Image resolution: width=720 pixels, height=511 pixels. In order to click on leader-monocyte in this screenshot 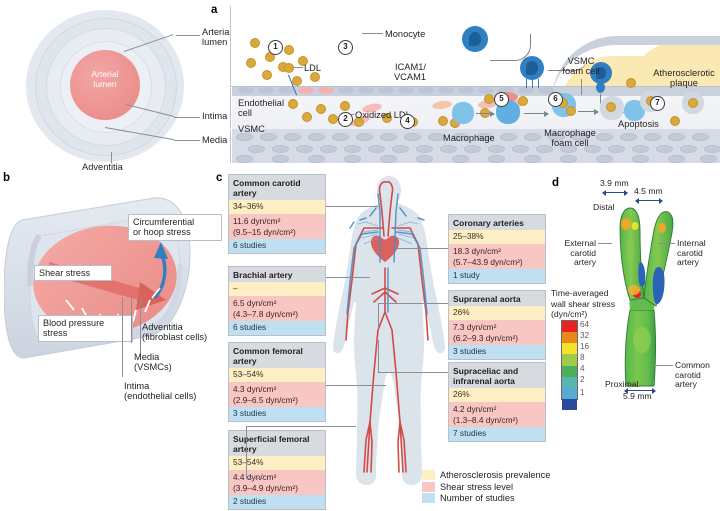, I will do `click(372, 33)`.